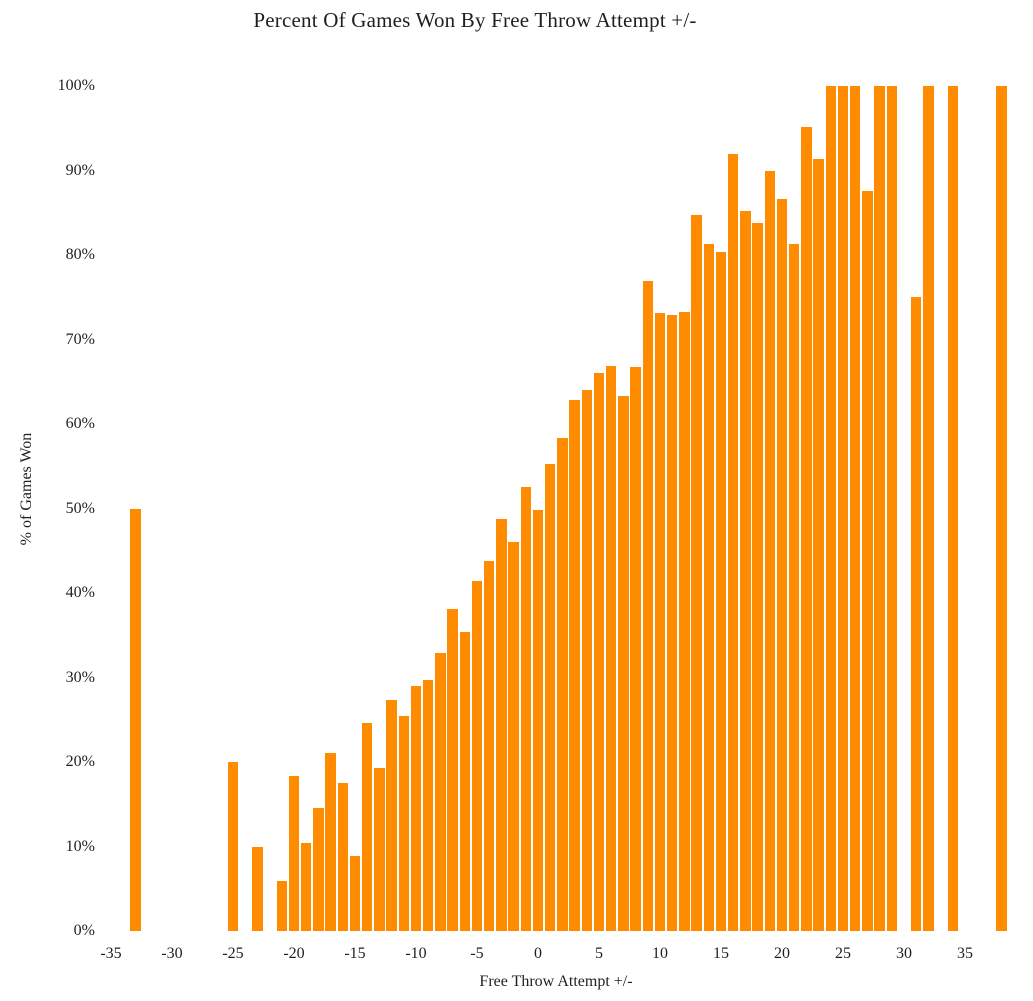 This screenshot has height=1001, width=1033. I want to click on y-tick-label-80: 80%, so click(80, 254).